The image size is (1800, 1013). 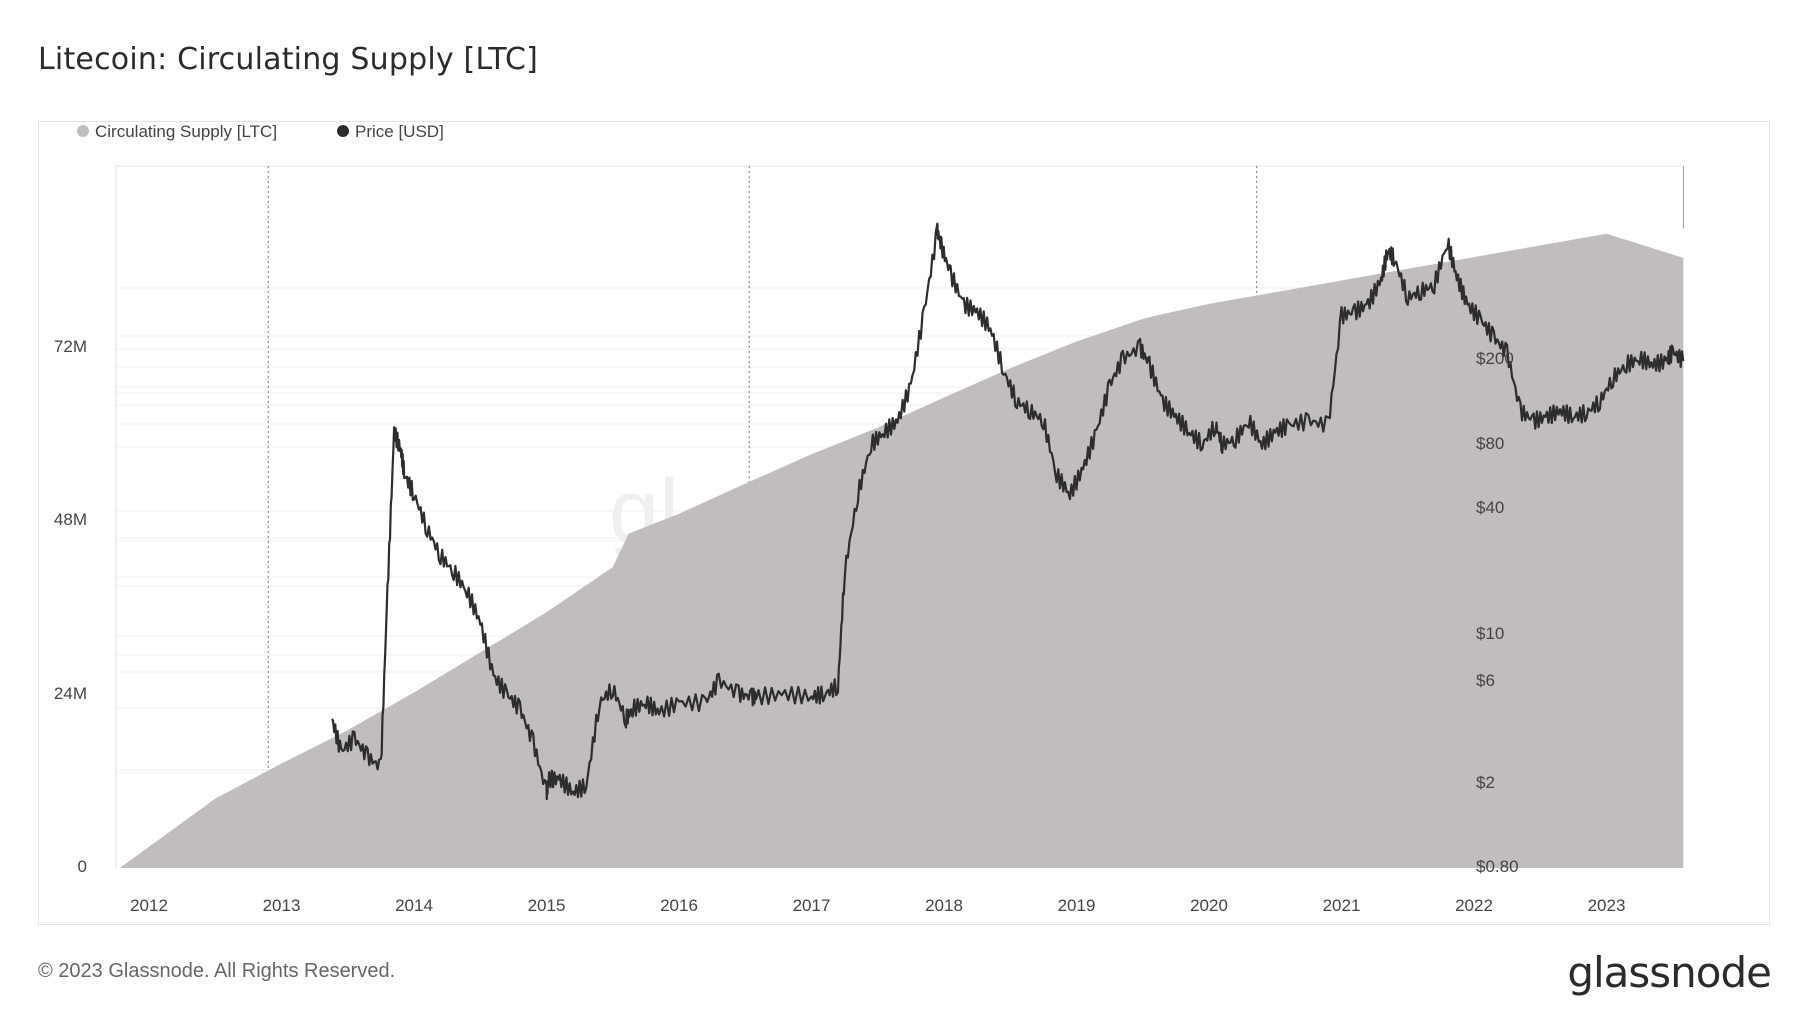 I want to click on legend: Circulating Supply [LTC] Price [USD], so click(x=260, y=131).